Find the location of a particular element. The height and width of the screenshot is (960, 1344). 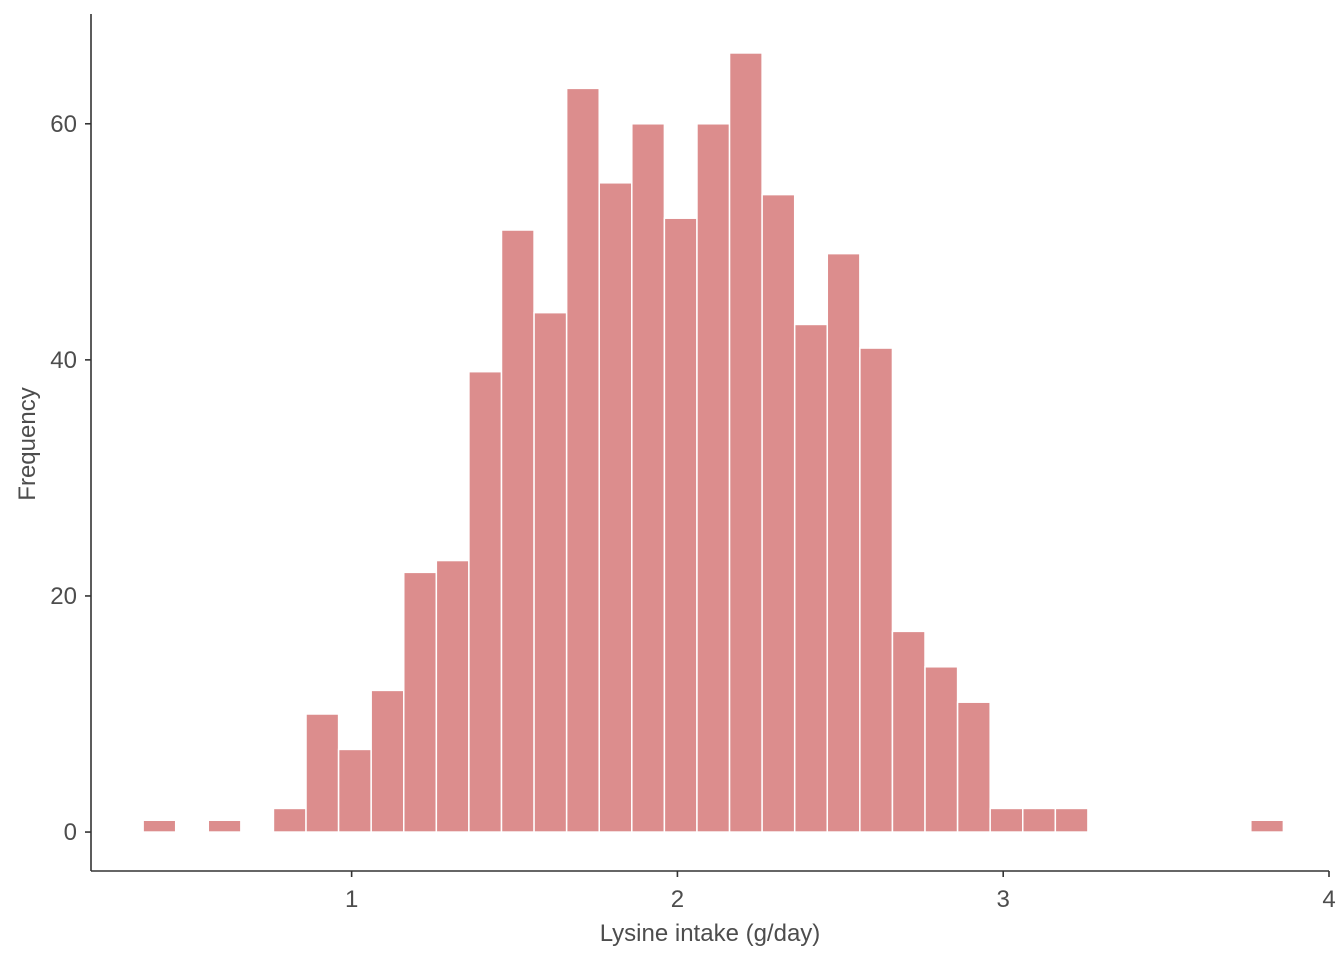

x-tick-label: 2 is located at coordinates (677, 899).